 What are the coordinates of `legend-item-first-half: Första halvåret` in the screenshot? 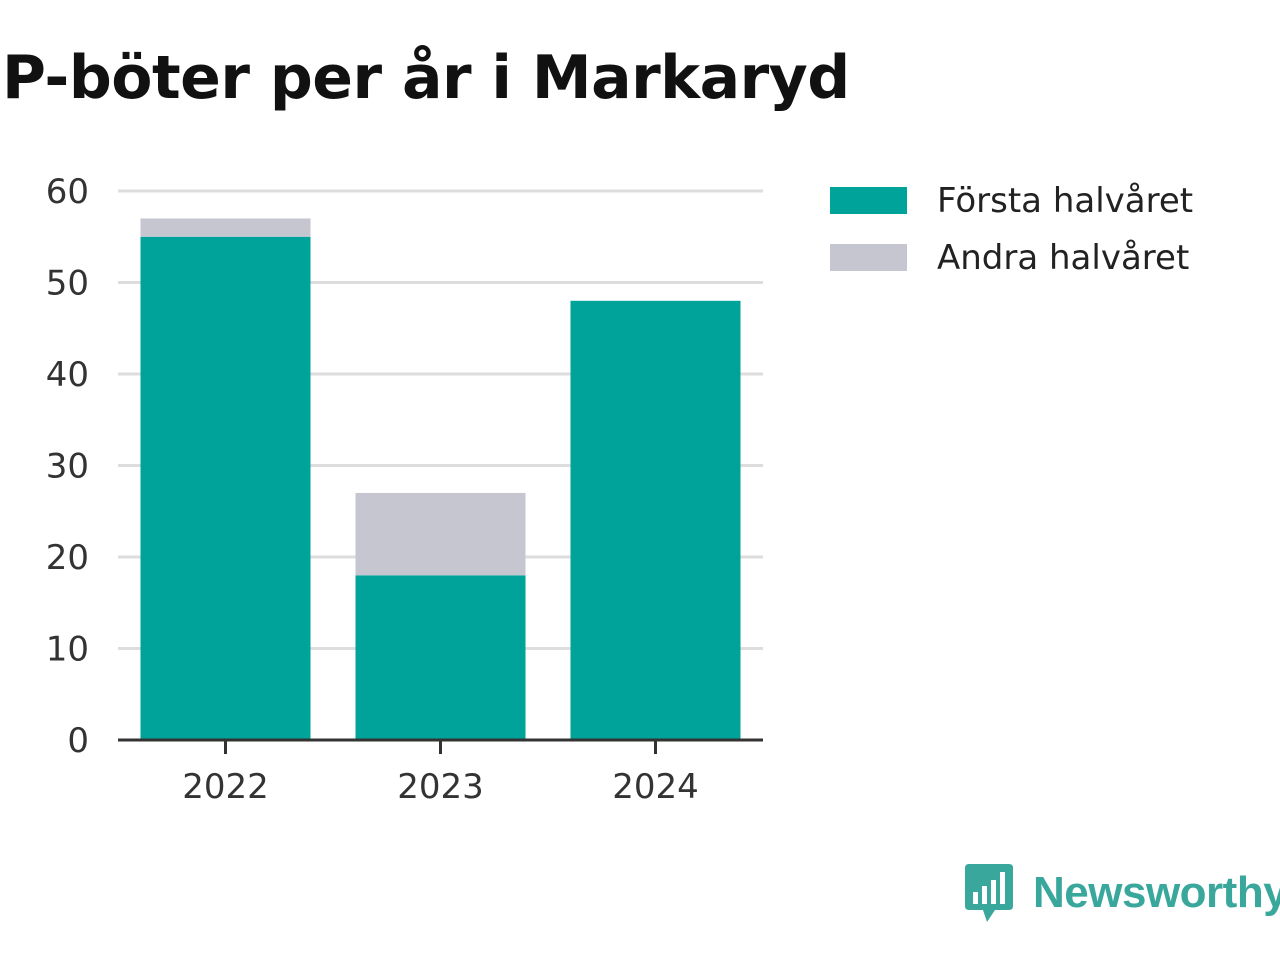 It's located at (1011, 200).